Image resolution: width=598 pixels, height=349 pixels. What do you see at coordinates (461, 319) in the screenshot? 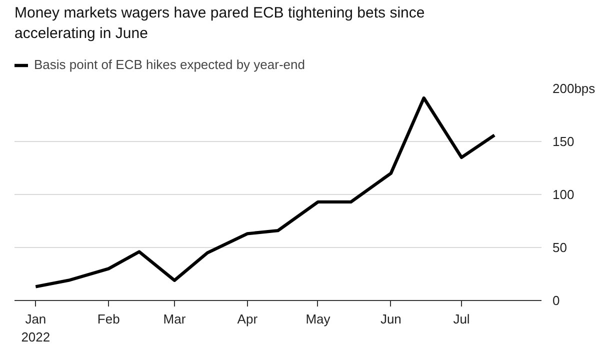
I see `x-tick-label: Jul` at bounding box center [461, 319].